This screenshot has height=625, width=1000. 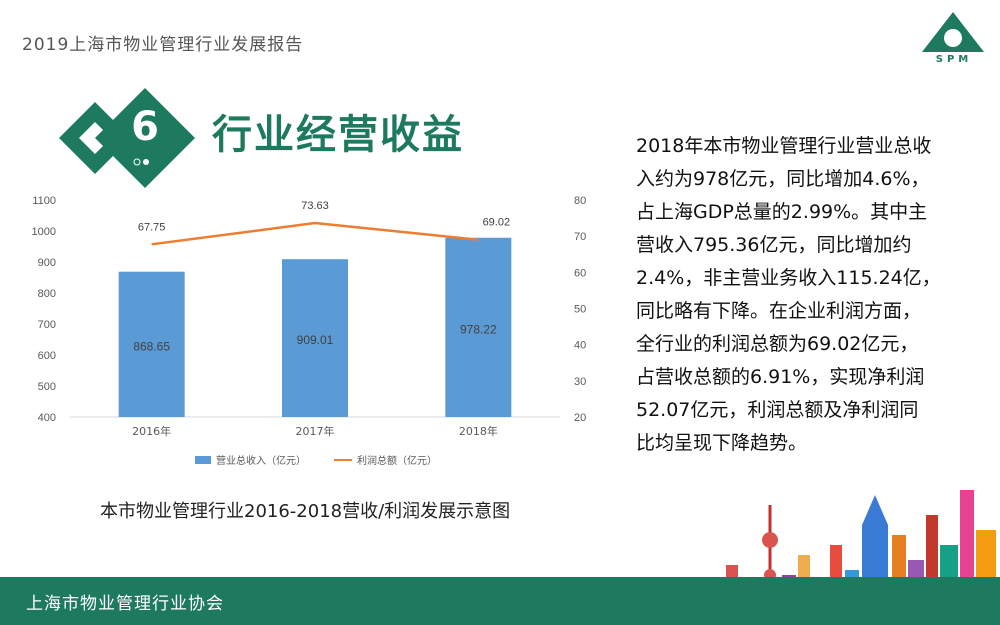 I want to click on report-title: 2019上海市物业管理行业发展报告, so click(x=163, y=45).